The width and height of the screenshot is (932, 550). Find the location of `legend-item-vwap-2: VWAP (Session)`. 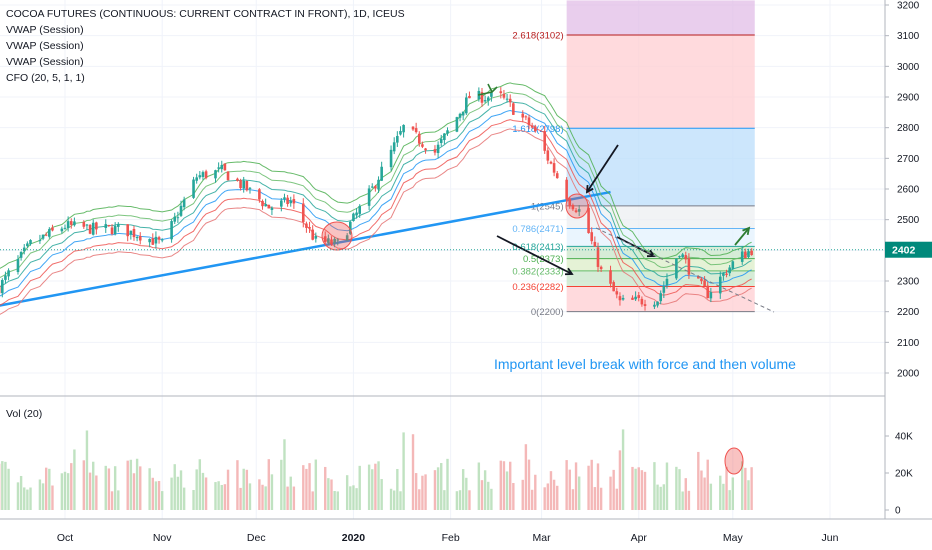

legend-item-vwap-2: VWAP (Session) is located at coordinates (45, 46).